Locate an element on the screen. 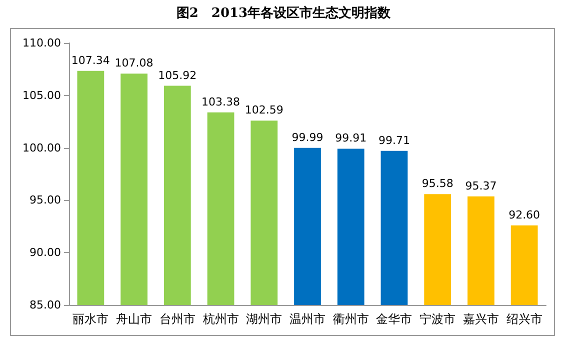  data-label: 107.34 is located at coordinates (90, 60).